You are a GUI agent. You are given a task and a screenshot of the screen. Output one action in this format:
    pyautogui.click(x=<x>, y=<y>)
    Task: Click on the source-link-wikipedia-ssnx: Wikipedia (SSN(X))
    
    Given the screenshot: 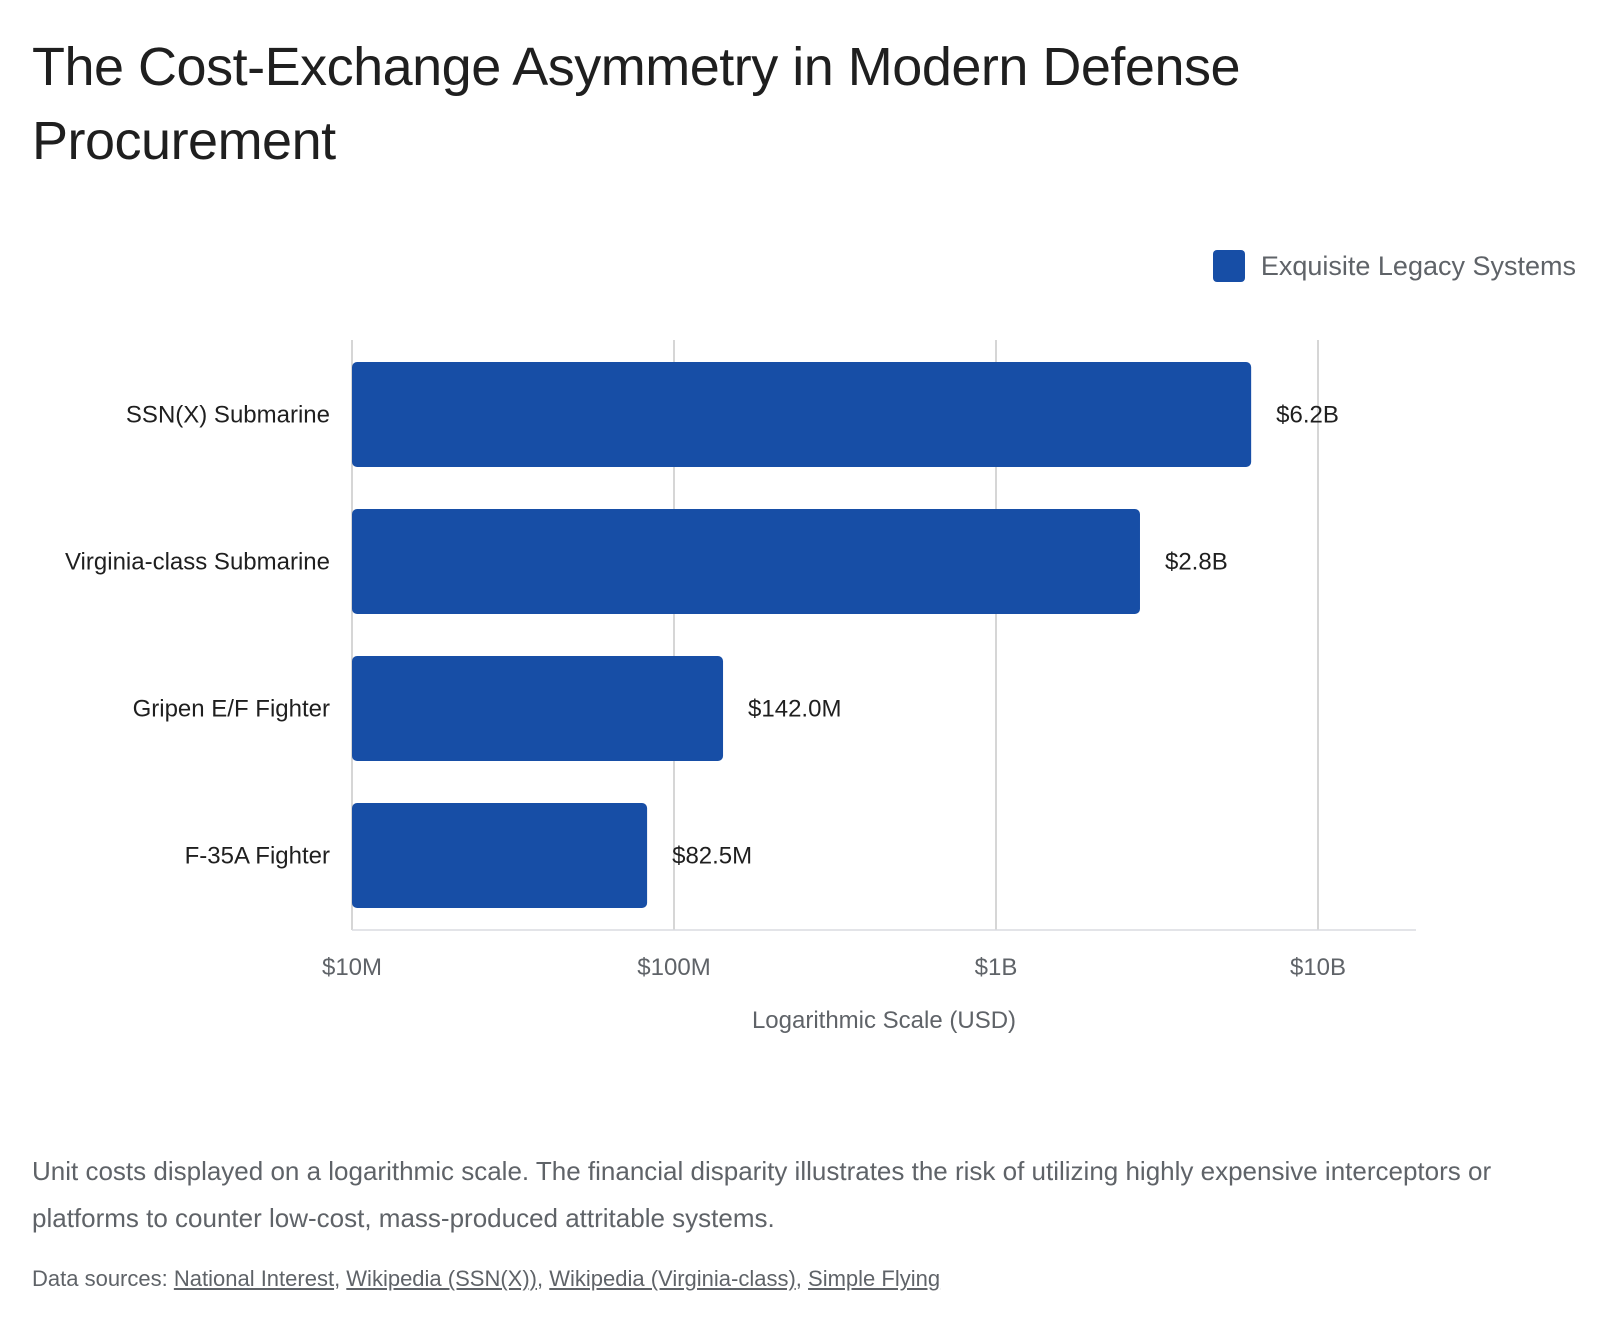 What is the action you would take?
    pyautogui.click(x=441, y=1278)
    